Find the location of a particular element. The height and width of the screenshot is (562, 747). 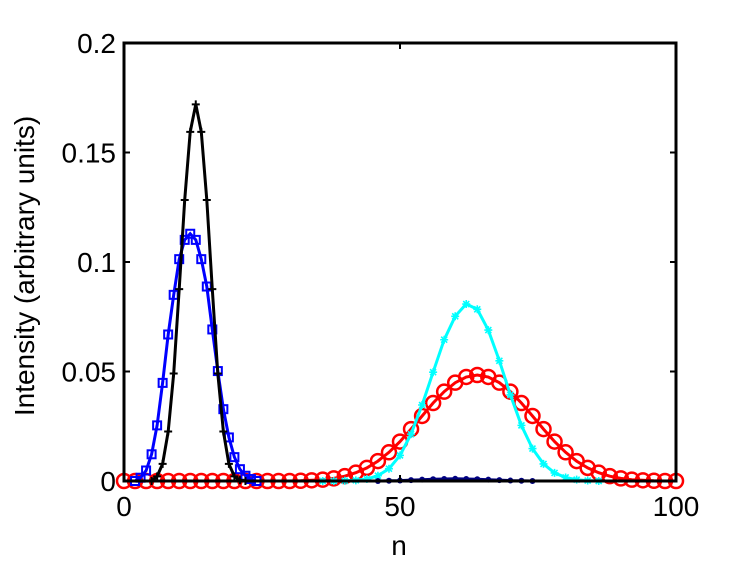

x-axis-title: n is located at coordinates (399, 545).